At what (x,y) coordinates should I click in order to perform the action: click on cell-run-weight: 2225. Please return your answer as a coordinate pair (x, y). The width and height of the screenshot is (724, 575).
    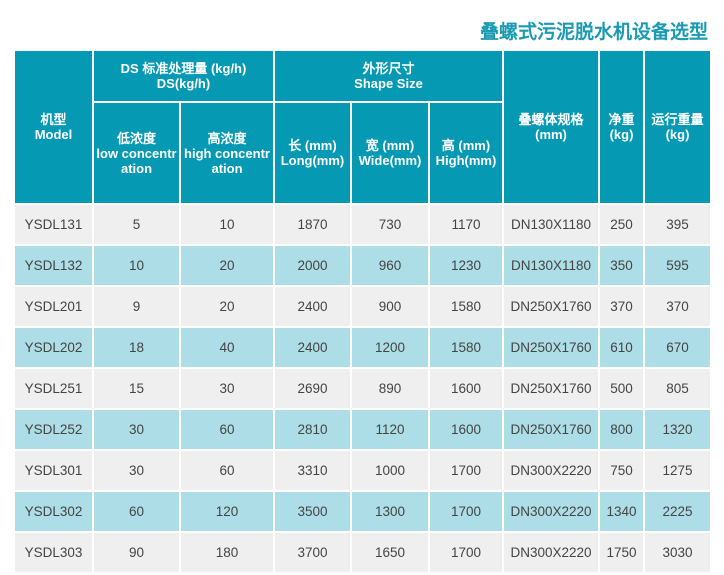
    Looking at the image, I should click on (677, 511).